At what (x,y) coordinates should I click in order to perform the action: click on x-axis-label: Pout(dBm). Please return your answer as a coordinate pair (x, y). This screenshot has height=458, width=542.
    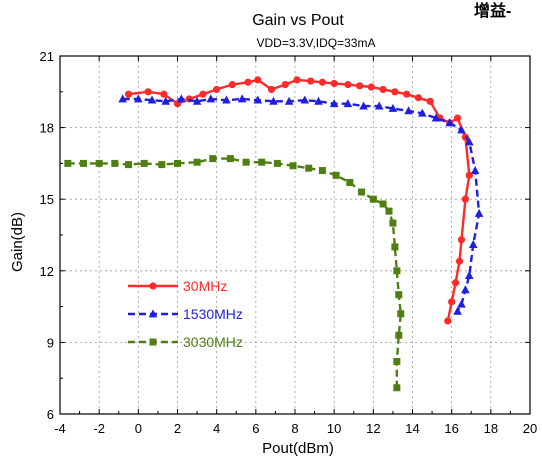
    Looking at the image, I should click on (298, 448).